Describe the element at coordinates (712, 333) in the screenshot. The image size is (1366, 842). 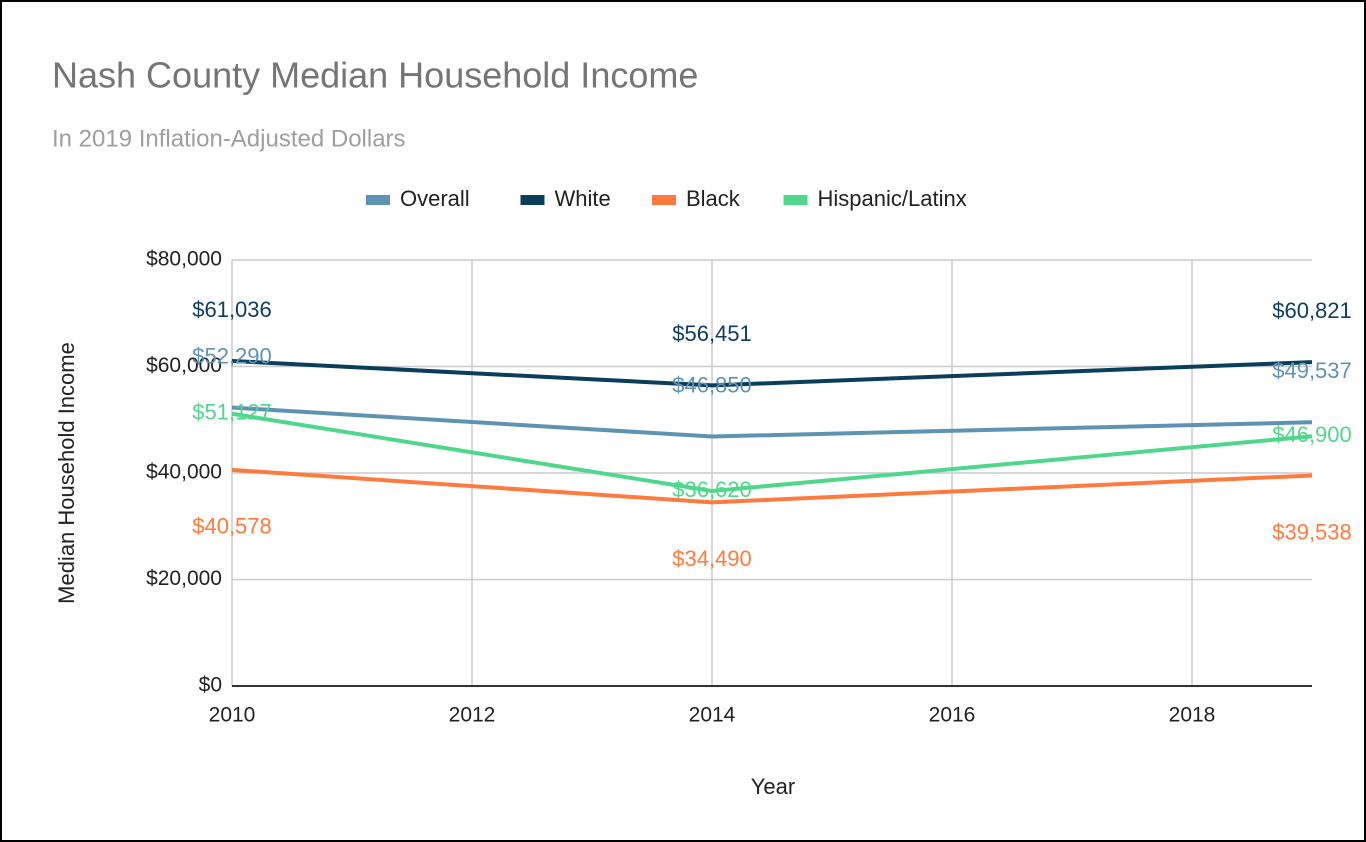
I see `data-label: $56,451` at that location.